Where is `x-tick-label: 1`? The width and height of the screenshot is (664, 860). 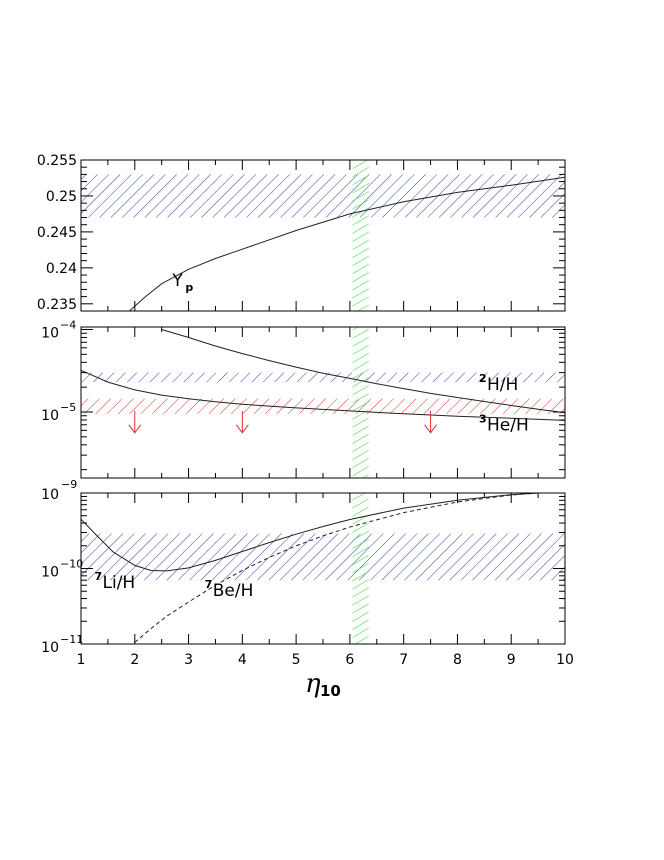 x-tick-label: 1 is located at coordinates (81, 660).